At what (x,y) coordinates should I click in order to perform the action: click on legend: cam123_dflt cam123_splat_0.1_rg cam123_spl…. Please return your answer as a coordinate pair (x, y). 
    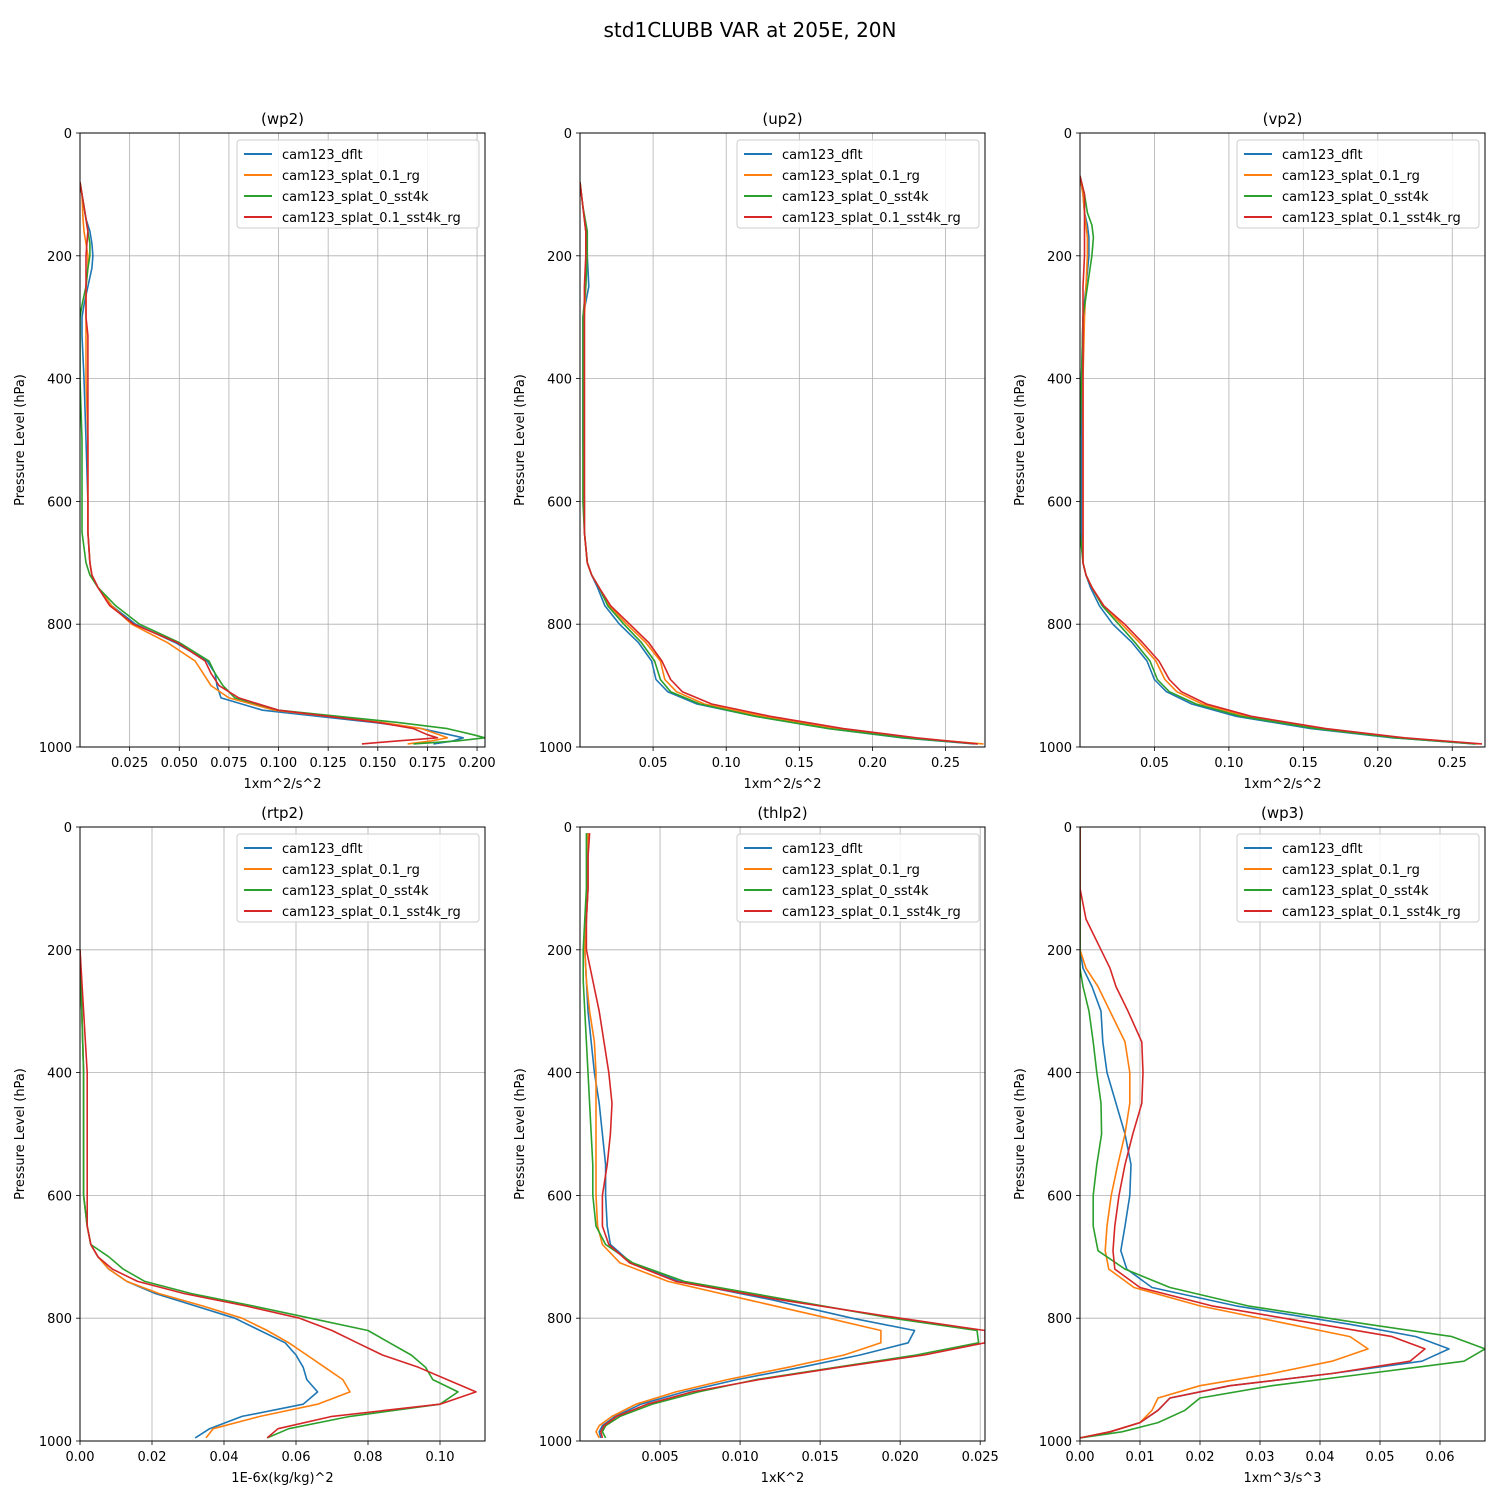
    Looking at the image, I should click on (858, 878).